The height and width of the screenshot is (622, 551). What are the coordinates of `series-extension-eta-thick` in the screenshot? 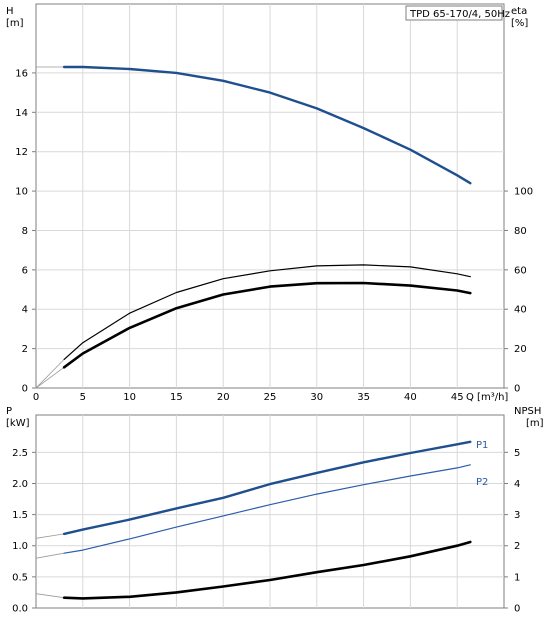 It's located at (50, 377).